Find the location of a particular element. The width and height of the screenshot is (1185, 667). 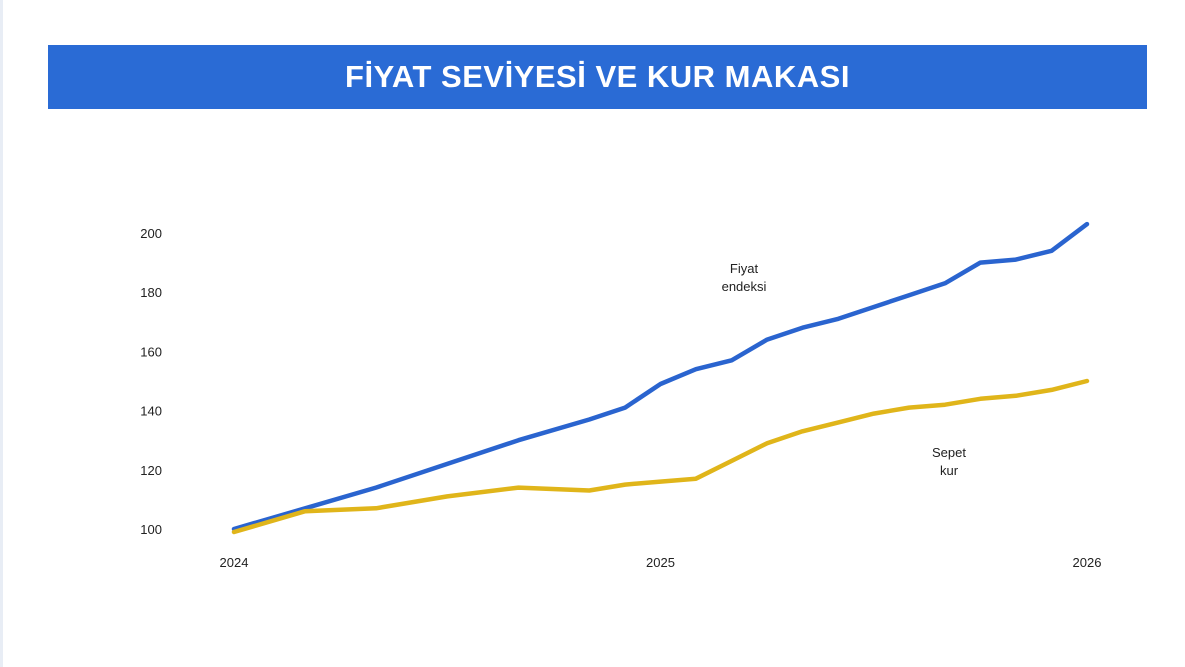

series-annotations: Fiyat endeksi Sepet kur is located at coordinates (844, 369).